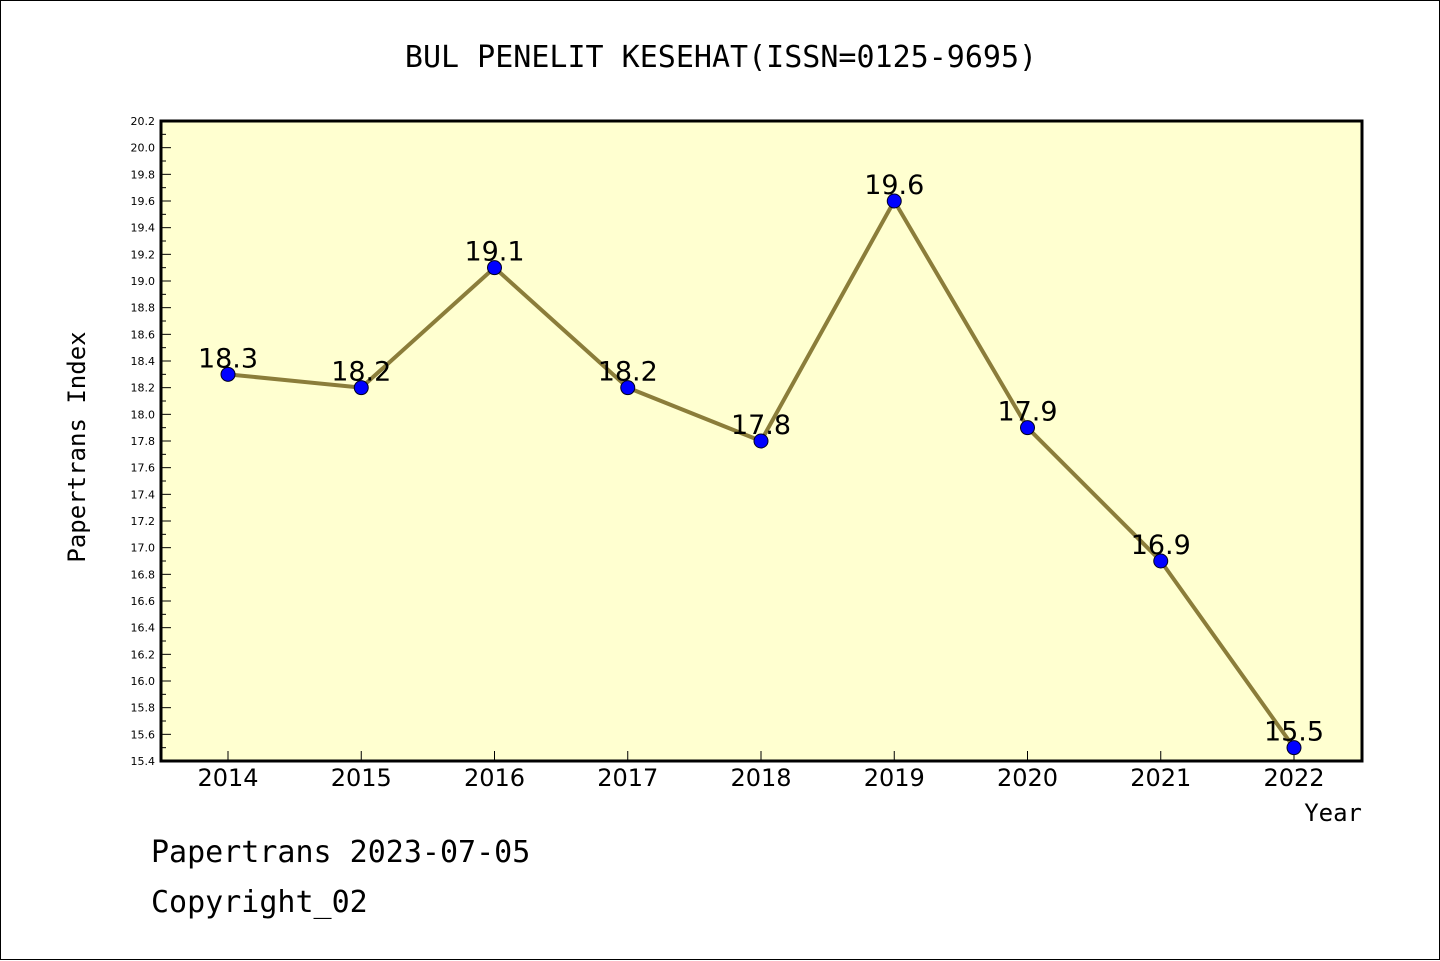 This screenshot has width=1440, height=961. I want to click on y-tick-label: 16.0, so click(143, 681).